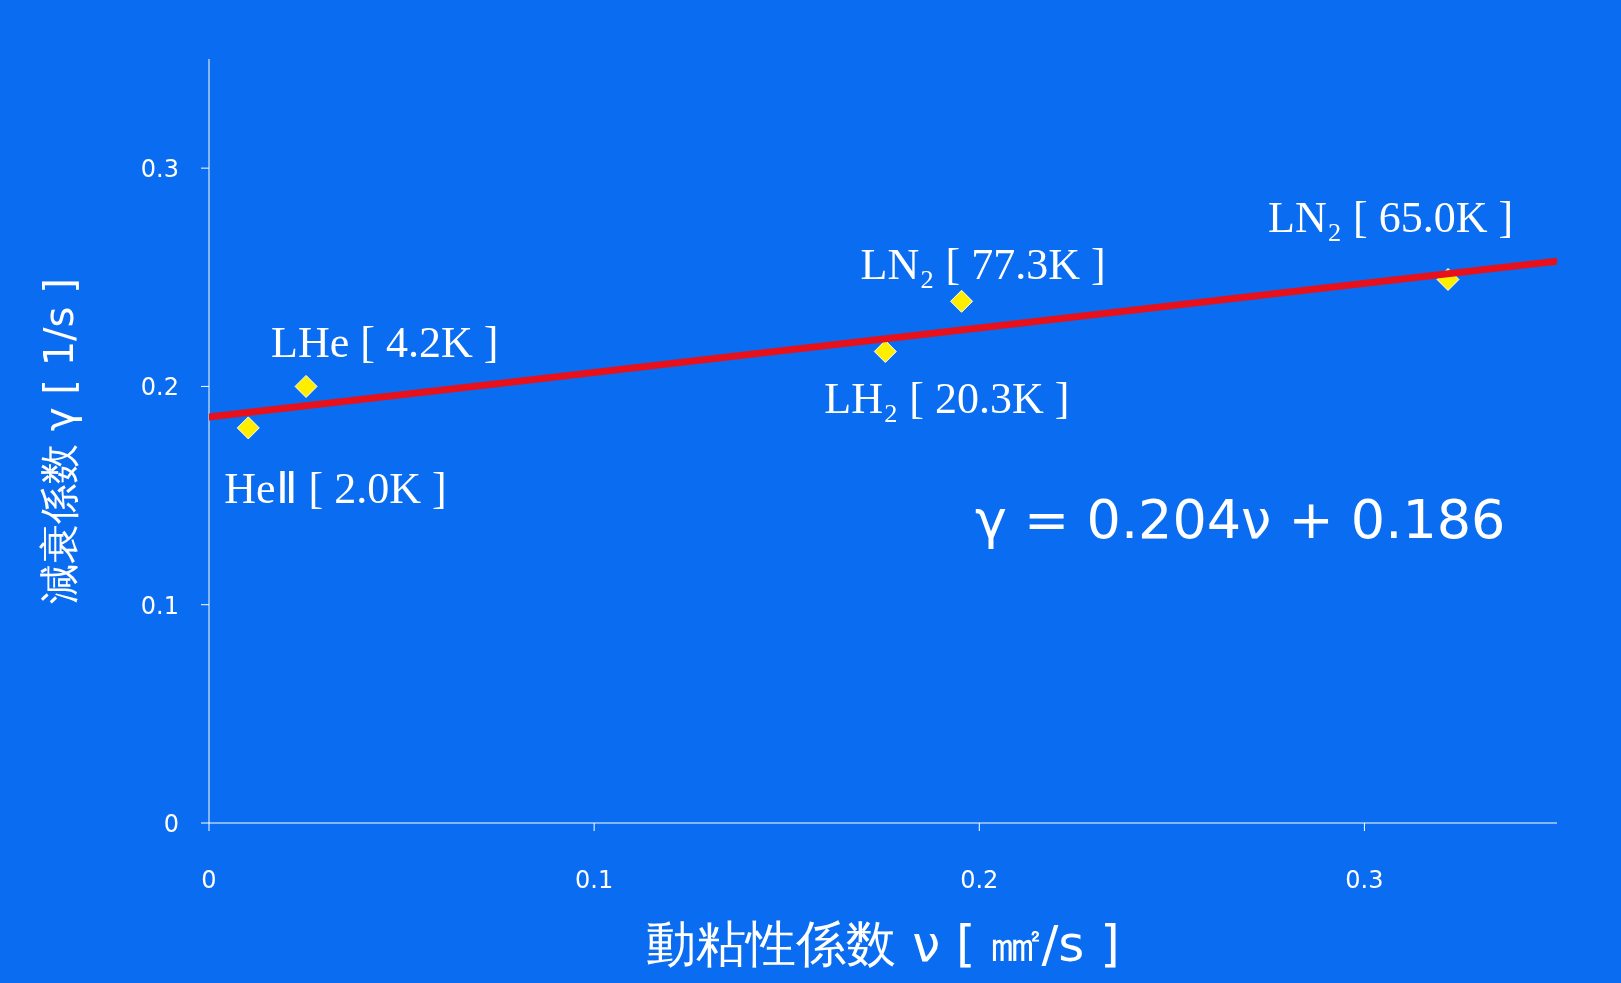 The height and width of the screenshot is (983, 1621). What do you see at coordinates (335, 488) in the screenshot?
I see `annotation: HeⅡ [ 2.0K ]` at bounding box center [335, 488].